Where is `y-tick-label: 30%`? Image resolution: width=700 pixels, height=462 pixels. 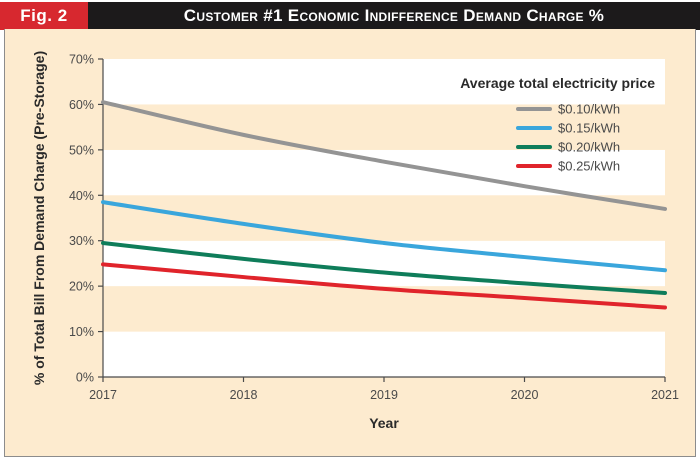 y-tick-label: 30% is located at coordinates (81, 241).